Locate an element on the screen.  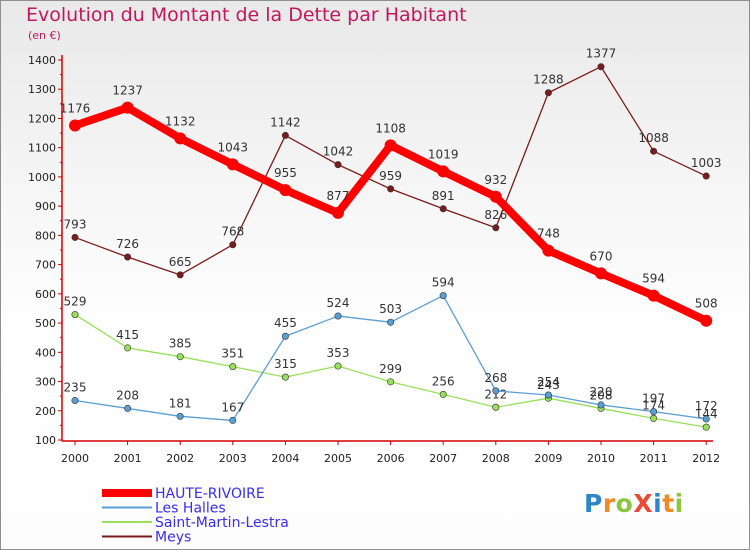
data-label-les-halles: 235 is located at coordinates (75, 388).